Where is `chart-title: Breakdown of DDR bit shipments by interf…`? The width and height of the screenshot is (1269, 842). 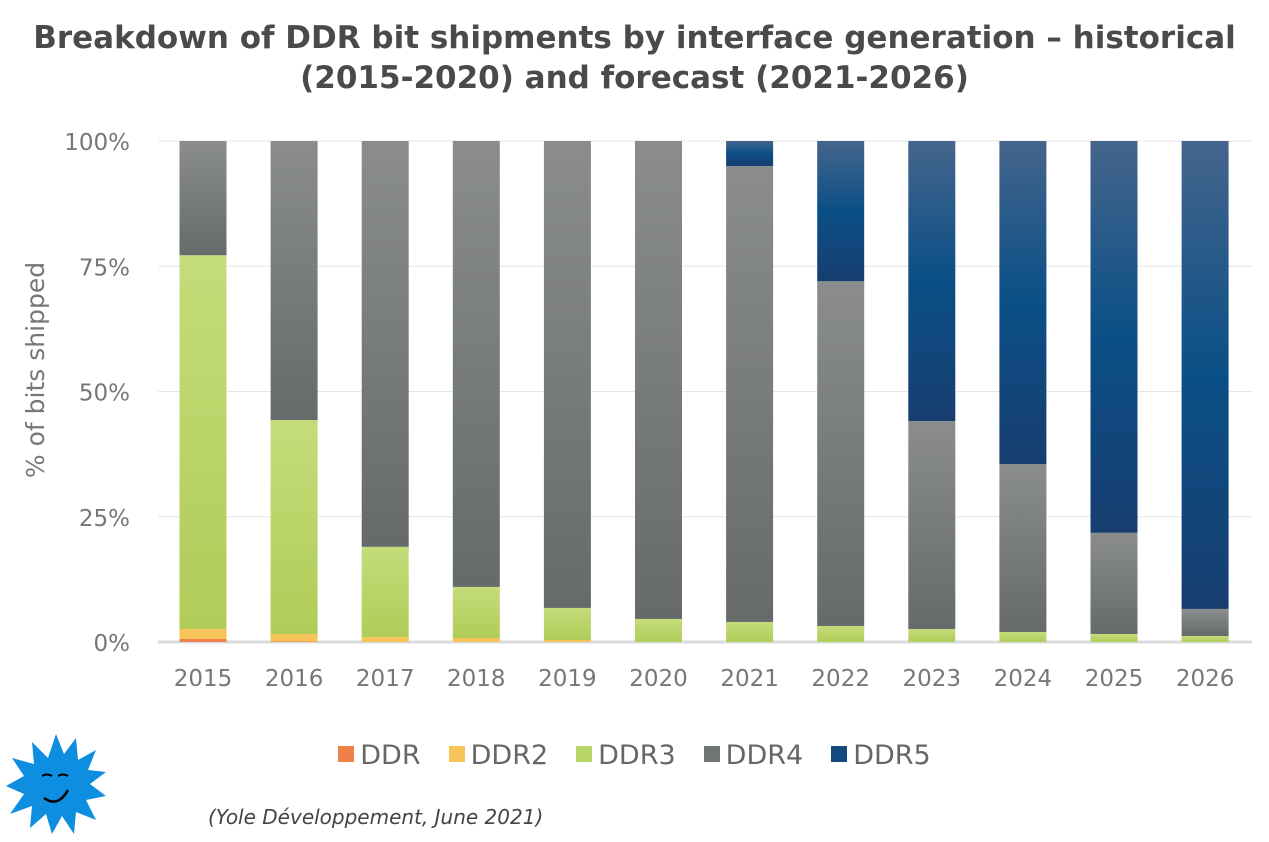
chart-title: Breakdown of DDR bit shipments by interf… is located at coordinates (634, 58).